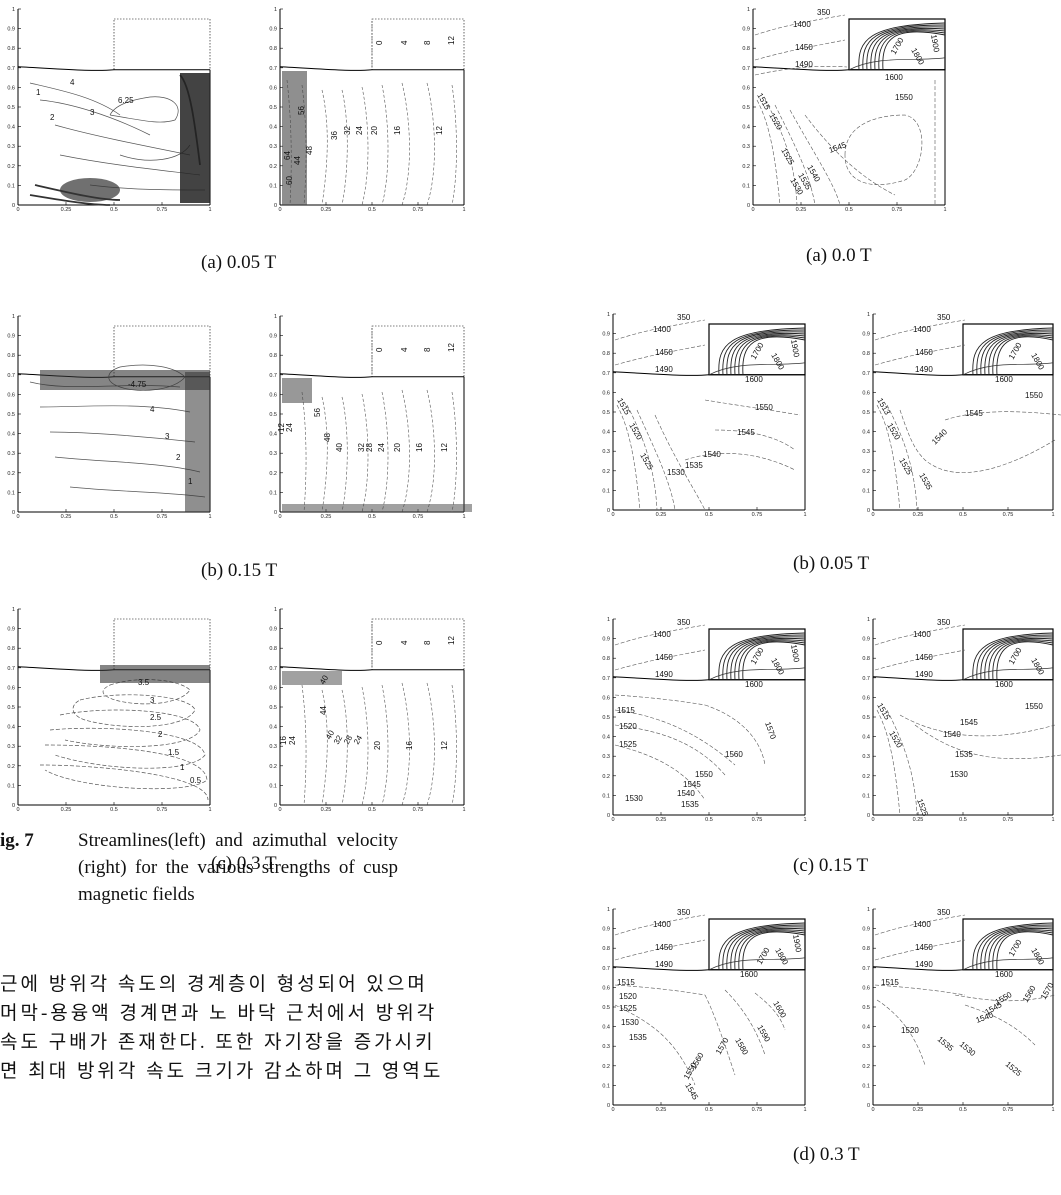  I want to click on temp-label: 1560, so click(734, 754).